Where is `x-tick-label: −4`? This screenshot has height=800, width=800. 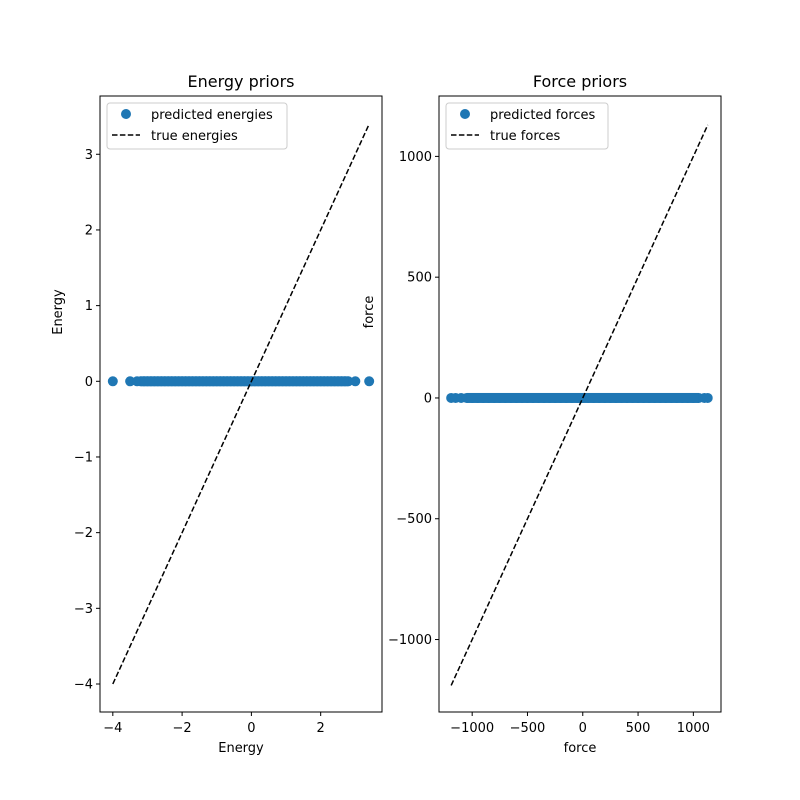 x-tick-label: −4 is located at coordinates (112, 728).